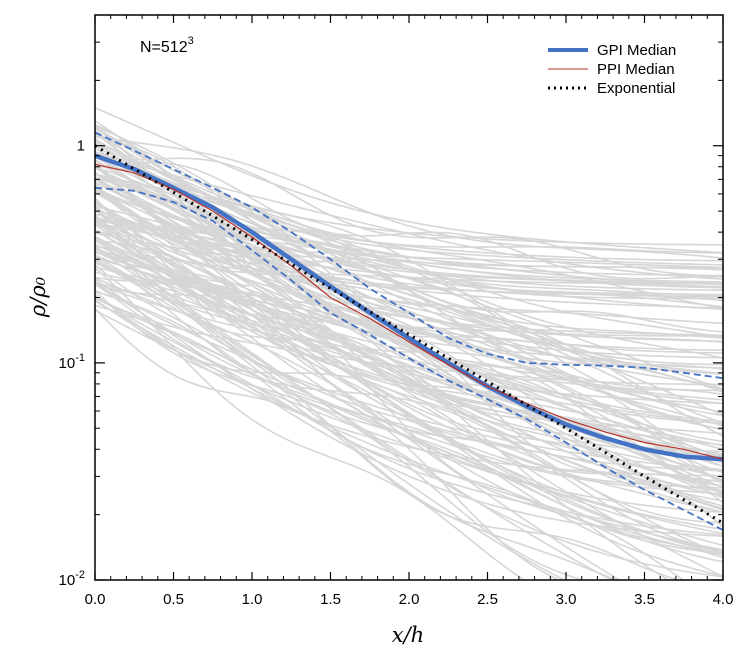  I want to click on legend-label-exponential: Exponential, so click(636, 88).